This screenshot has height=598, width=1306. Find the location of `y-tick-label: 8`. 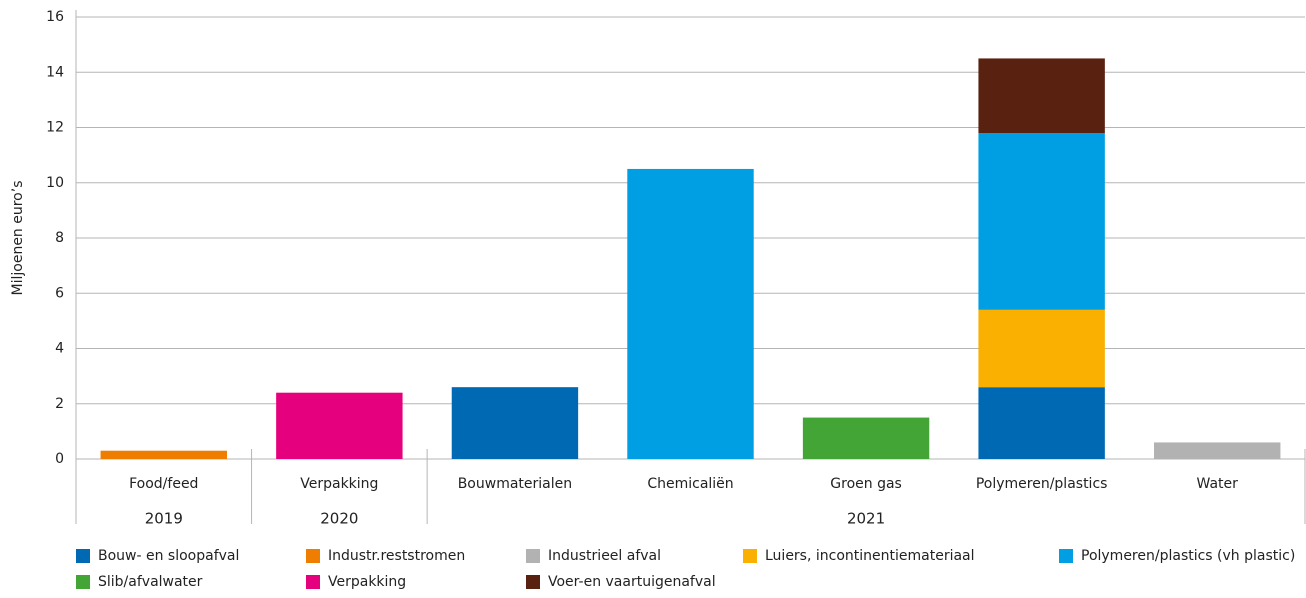

y-tick-label: 8 is located at coordinates (59, 238).